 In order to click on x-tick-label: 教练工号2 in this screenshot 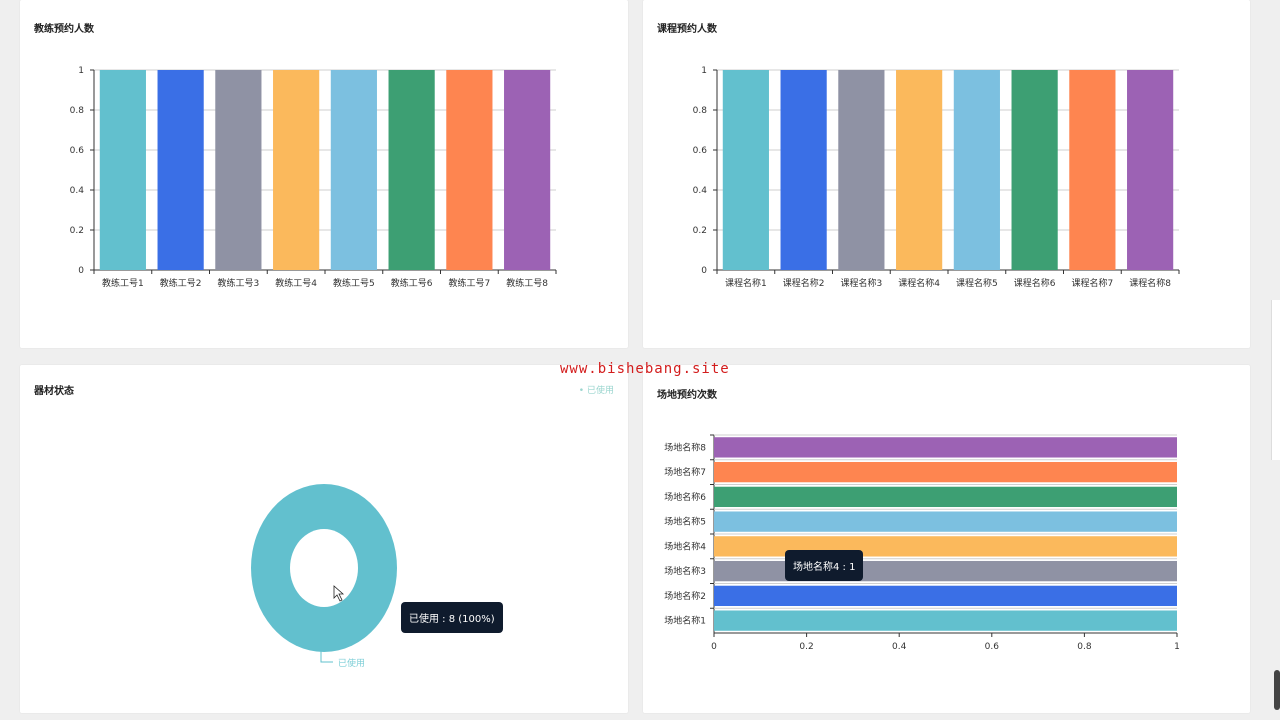, I will do `click(181, 283)`.